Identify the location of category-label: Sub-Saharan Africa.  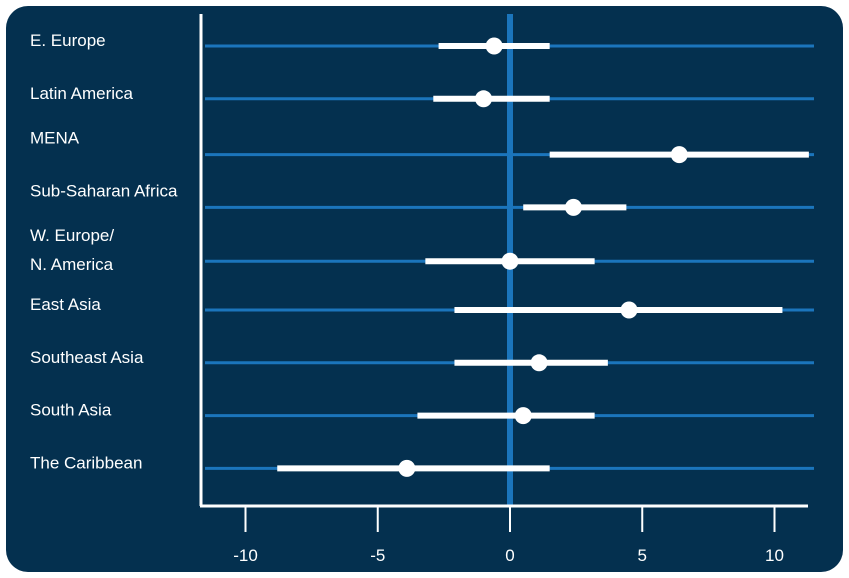
(104, 190).